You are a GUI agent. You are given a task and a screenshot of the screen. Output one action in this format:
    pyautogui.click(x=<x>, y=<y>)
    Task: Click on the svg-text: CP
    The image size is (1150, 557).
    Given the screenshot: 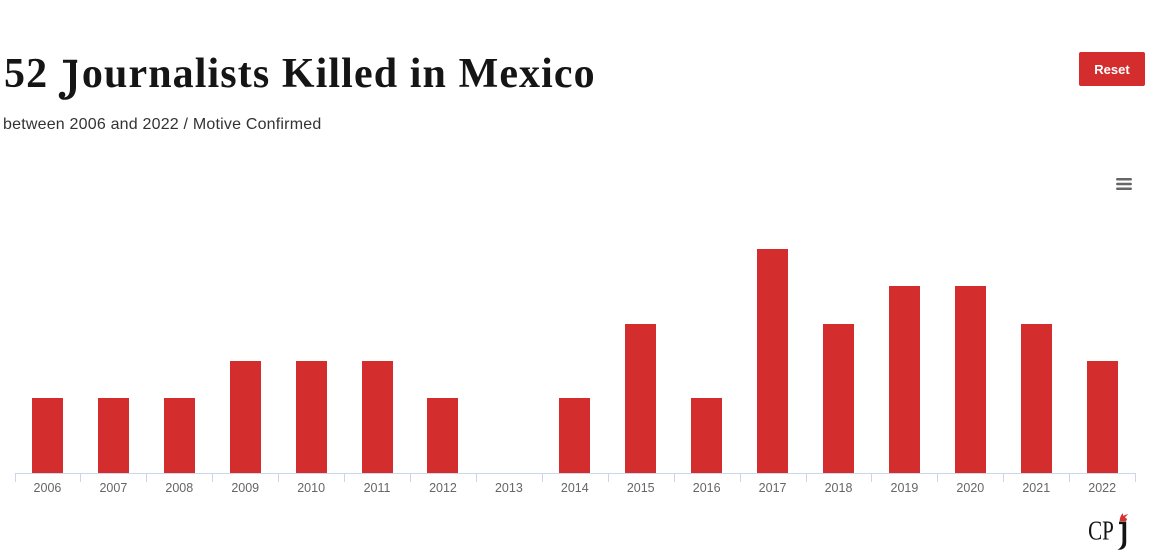 What is the action you would take?
    pyautogui.click(x=1101, y=531)
    